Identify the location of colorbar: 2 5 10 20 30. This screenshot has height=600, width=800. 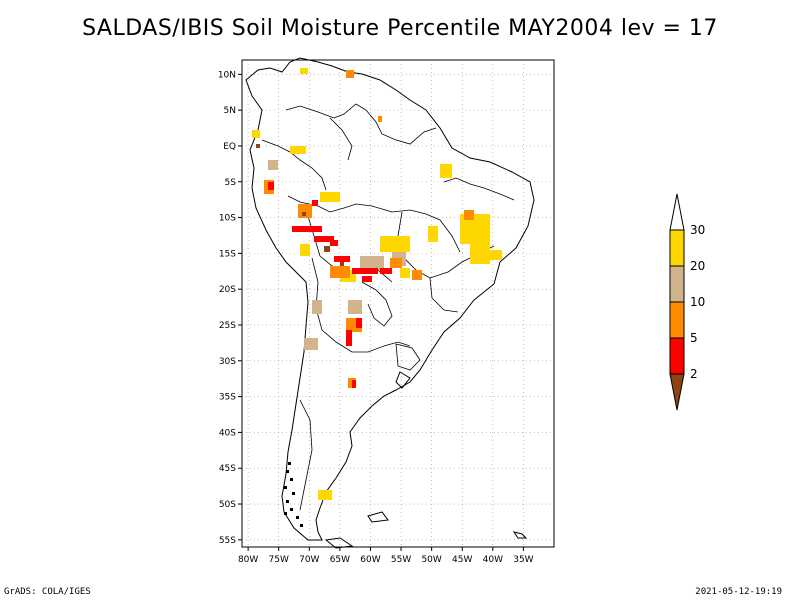
(687, 302).